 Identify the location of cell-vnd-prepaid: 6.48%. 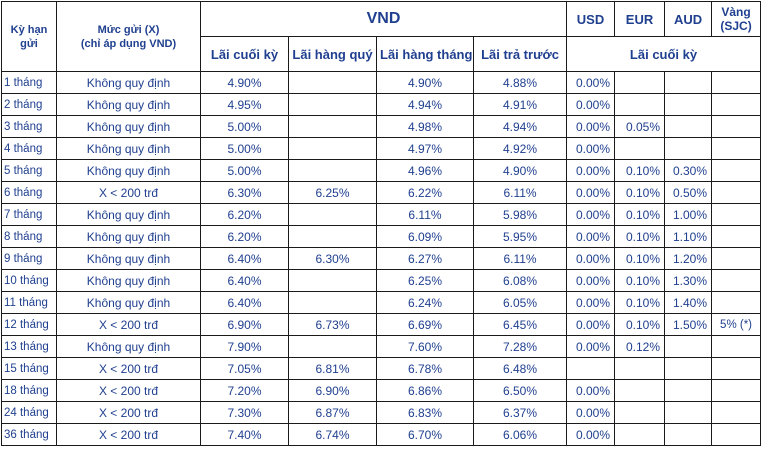
(520, 368).